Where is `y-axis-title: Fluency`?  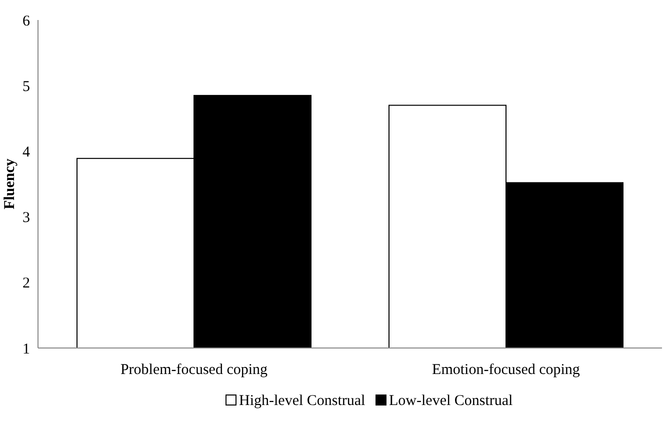 y-axis-title: Fluency is located at coordinates (10, 184).